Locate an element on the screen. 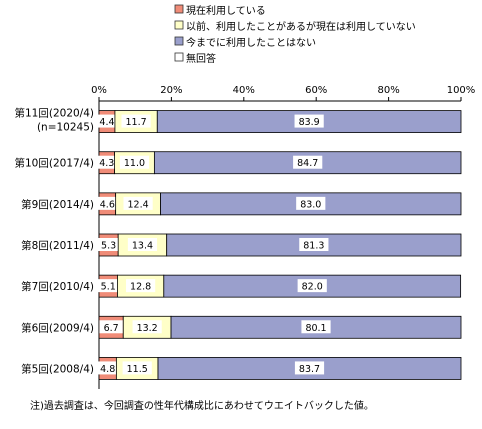 The image size is (482, 429). data-label: 11.0 is located at coordinates (134, 163).